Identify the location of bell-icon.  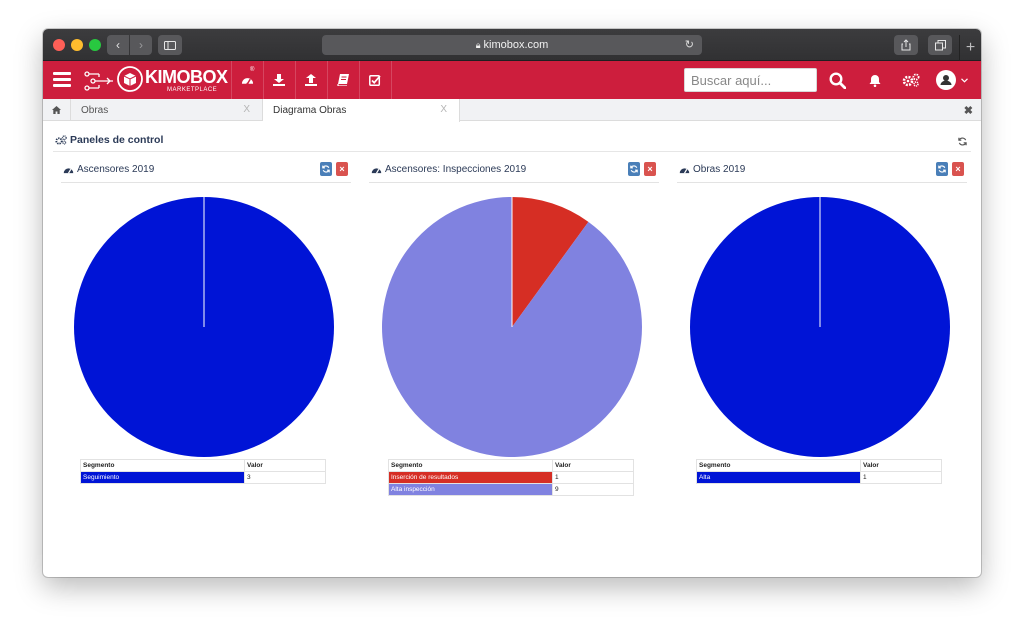
(875, 80).